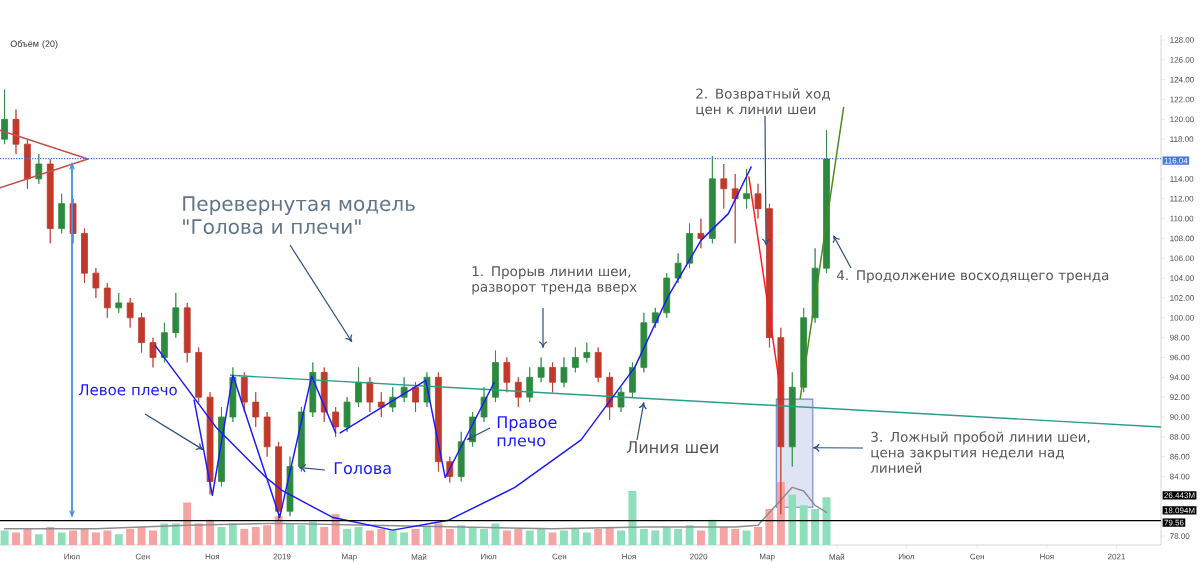  I want to click on y-tick-label: 114.00, so click(1182, 179).